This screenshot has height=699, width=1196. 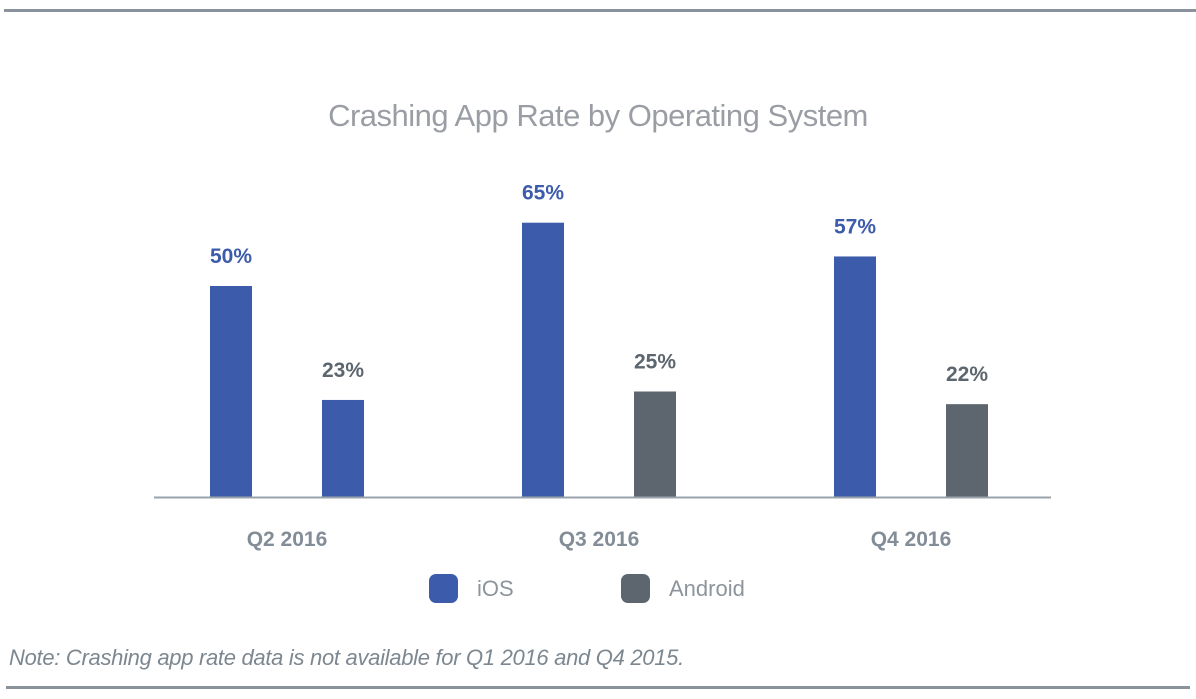 What do you see at coordinates (655, 444) in the screenshot?
I see `bar-android-q3-2016` at bounding box center [655, 444].